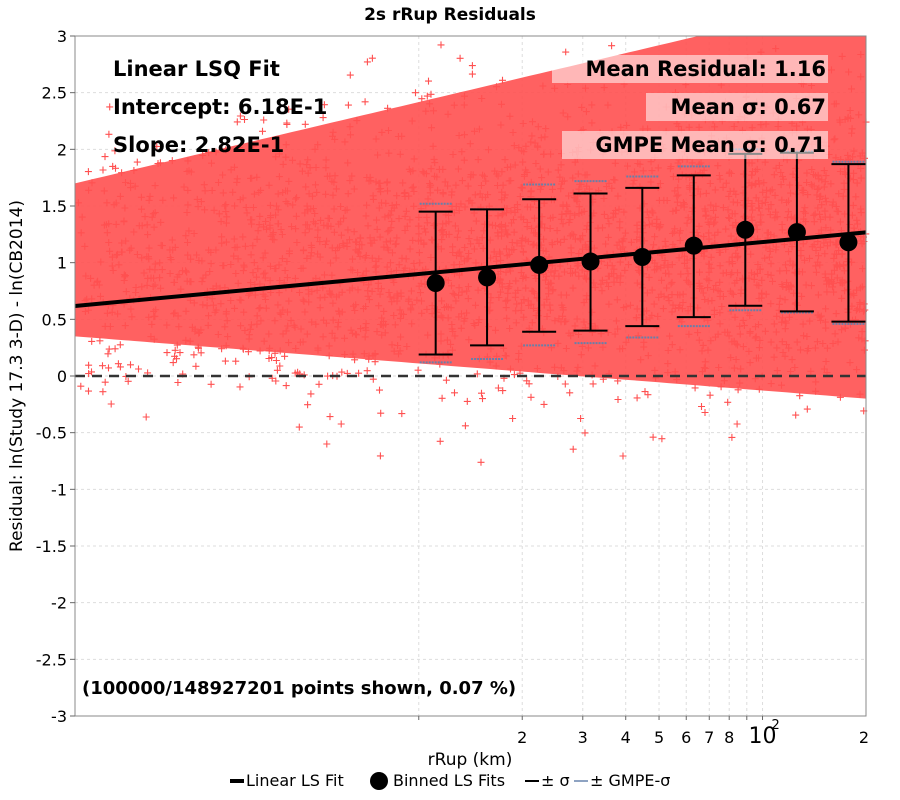  Describe the element at coordinates (62, 149) in the screenshot. I see `y-tick-label: 2` at that location.